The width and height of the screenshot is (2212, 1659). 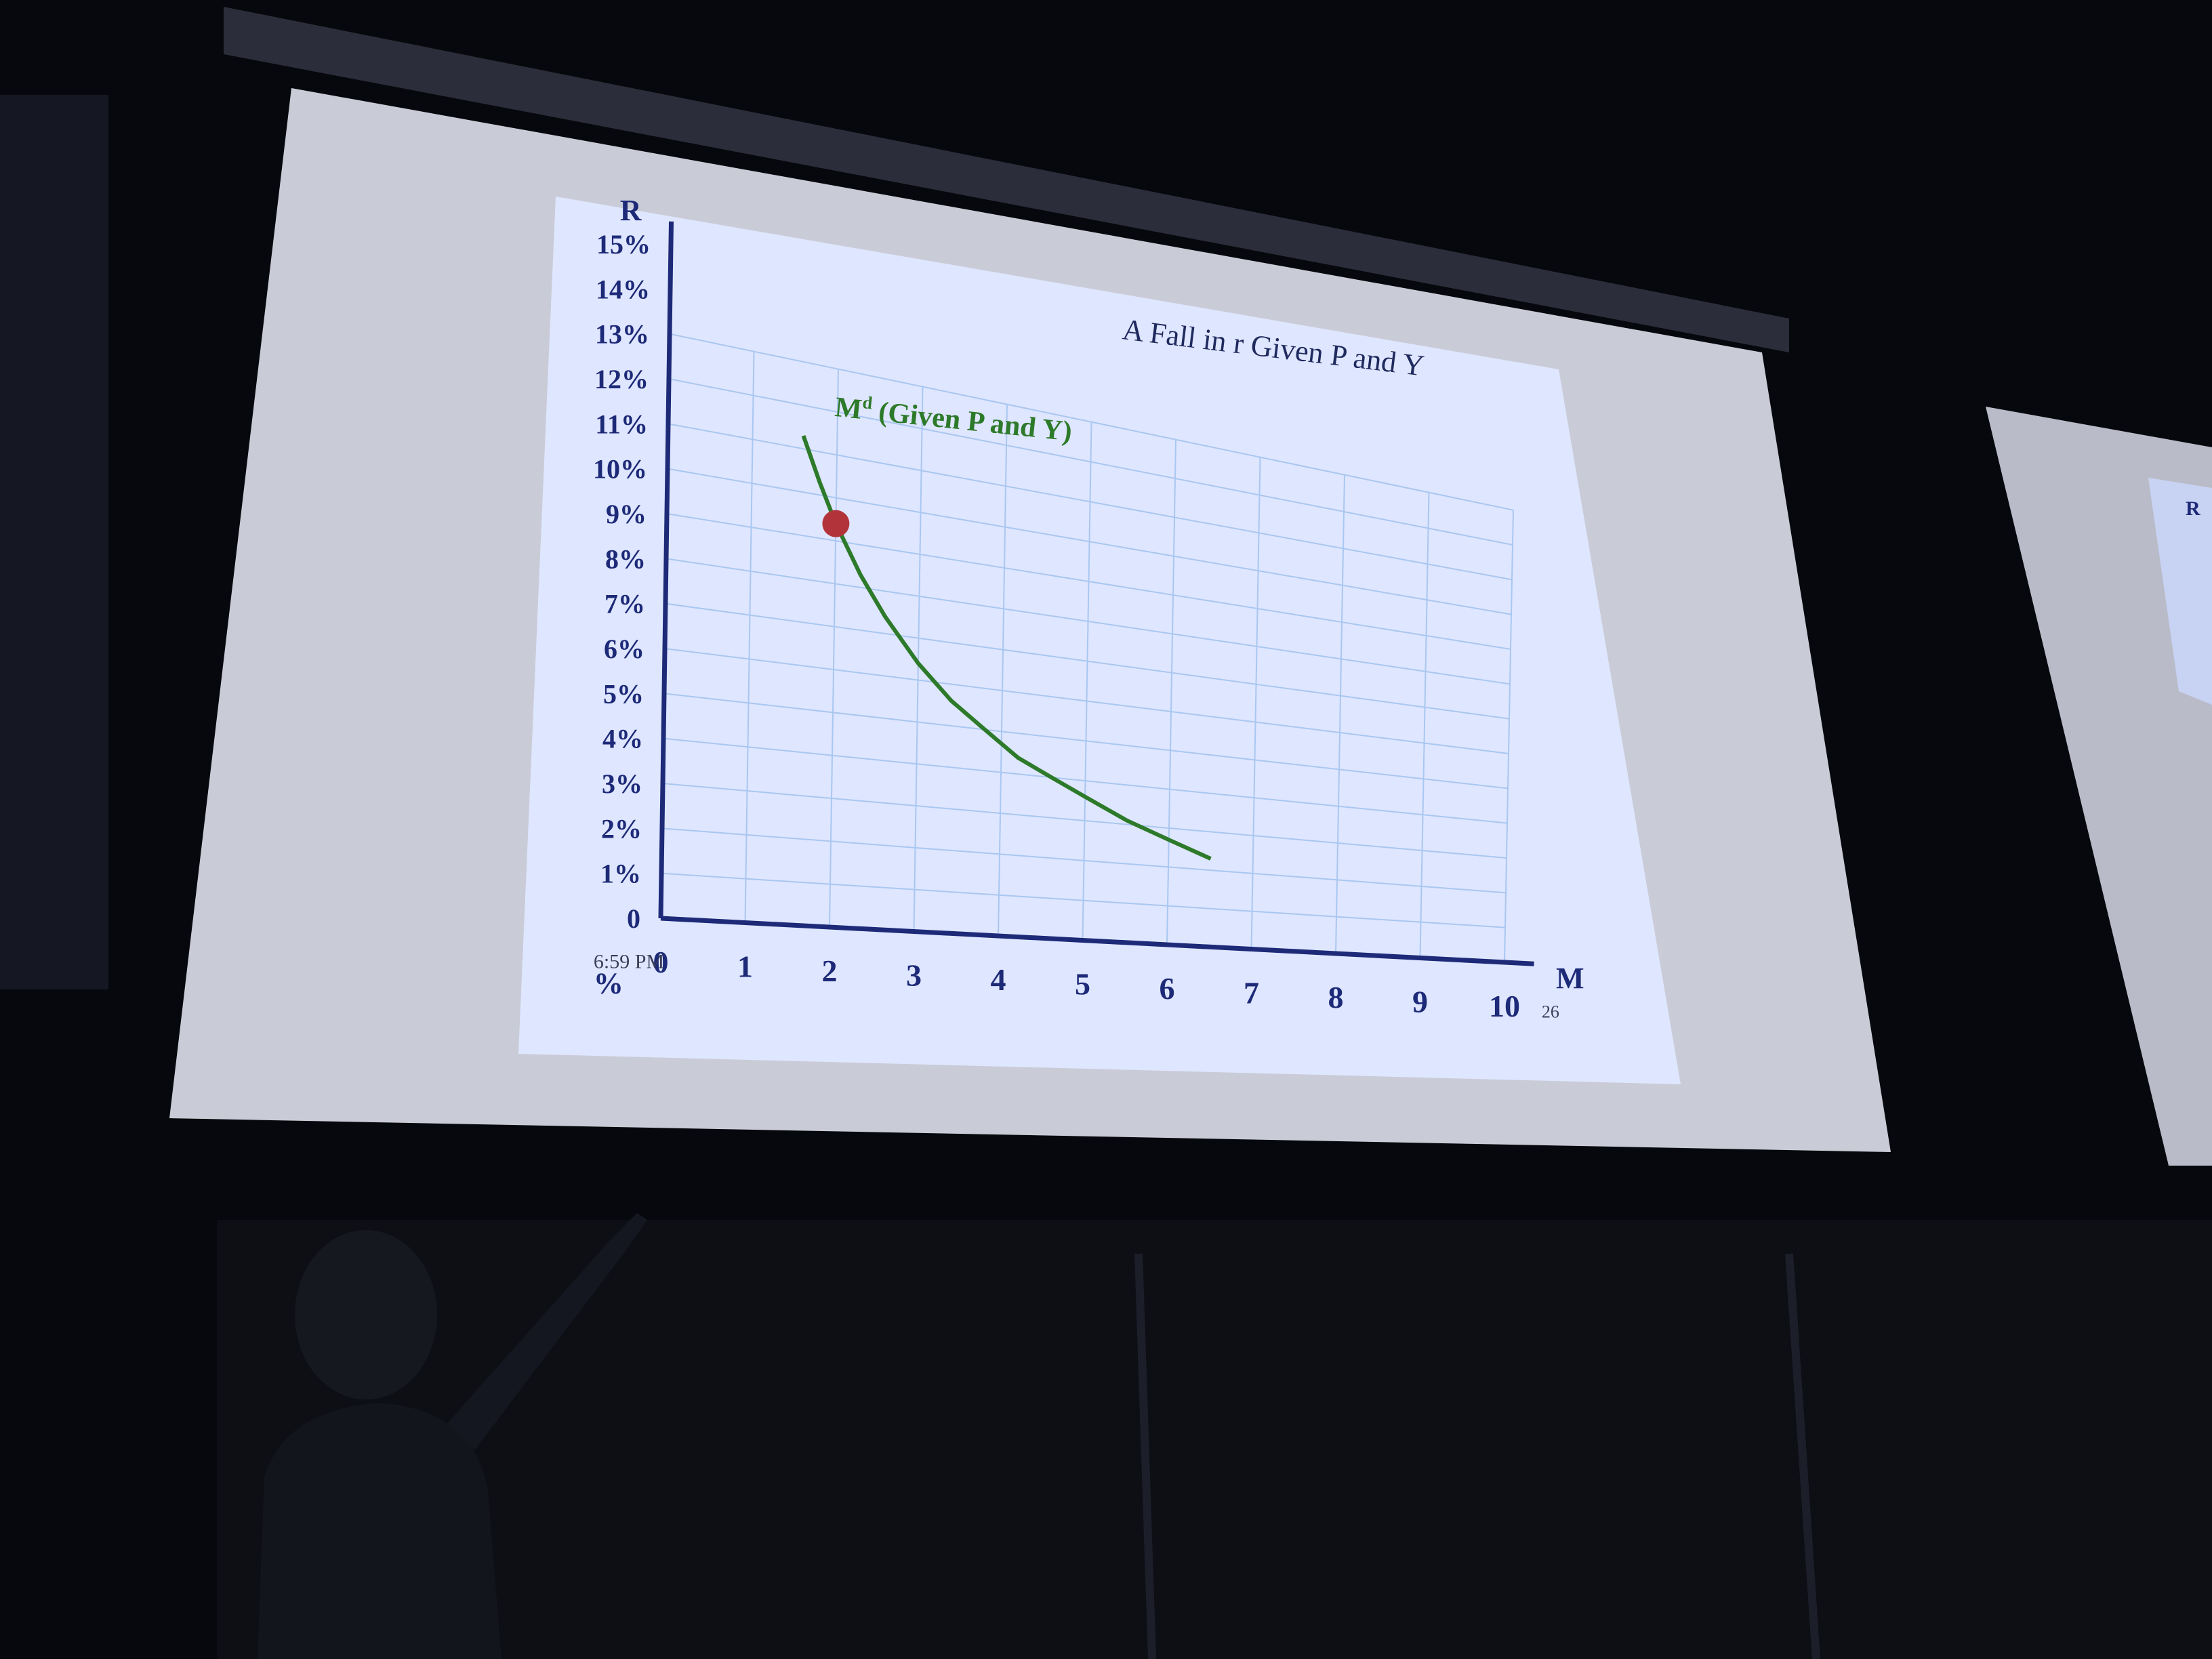 I want to click on y-tick-labels: 0 1% 2% 3% 4% 5% 6% 7% 8% 9% 10% 11% 12% 13% 14% 15%, so click(x=622, y=581).